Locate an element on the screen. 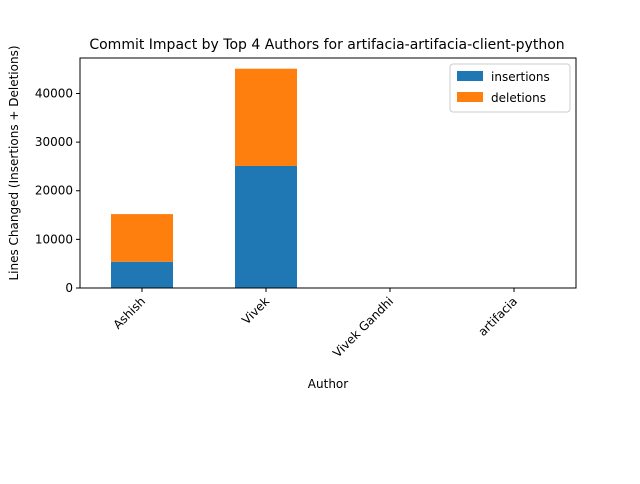 This screenshot has width=640, height=484. y-tick-label: 10000 is located at coordinates (54, 239).